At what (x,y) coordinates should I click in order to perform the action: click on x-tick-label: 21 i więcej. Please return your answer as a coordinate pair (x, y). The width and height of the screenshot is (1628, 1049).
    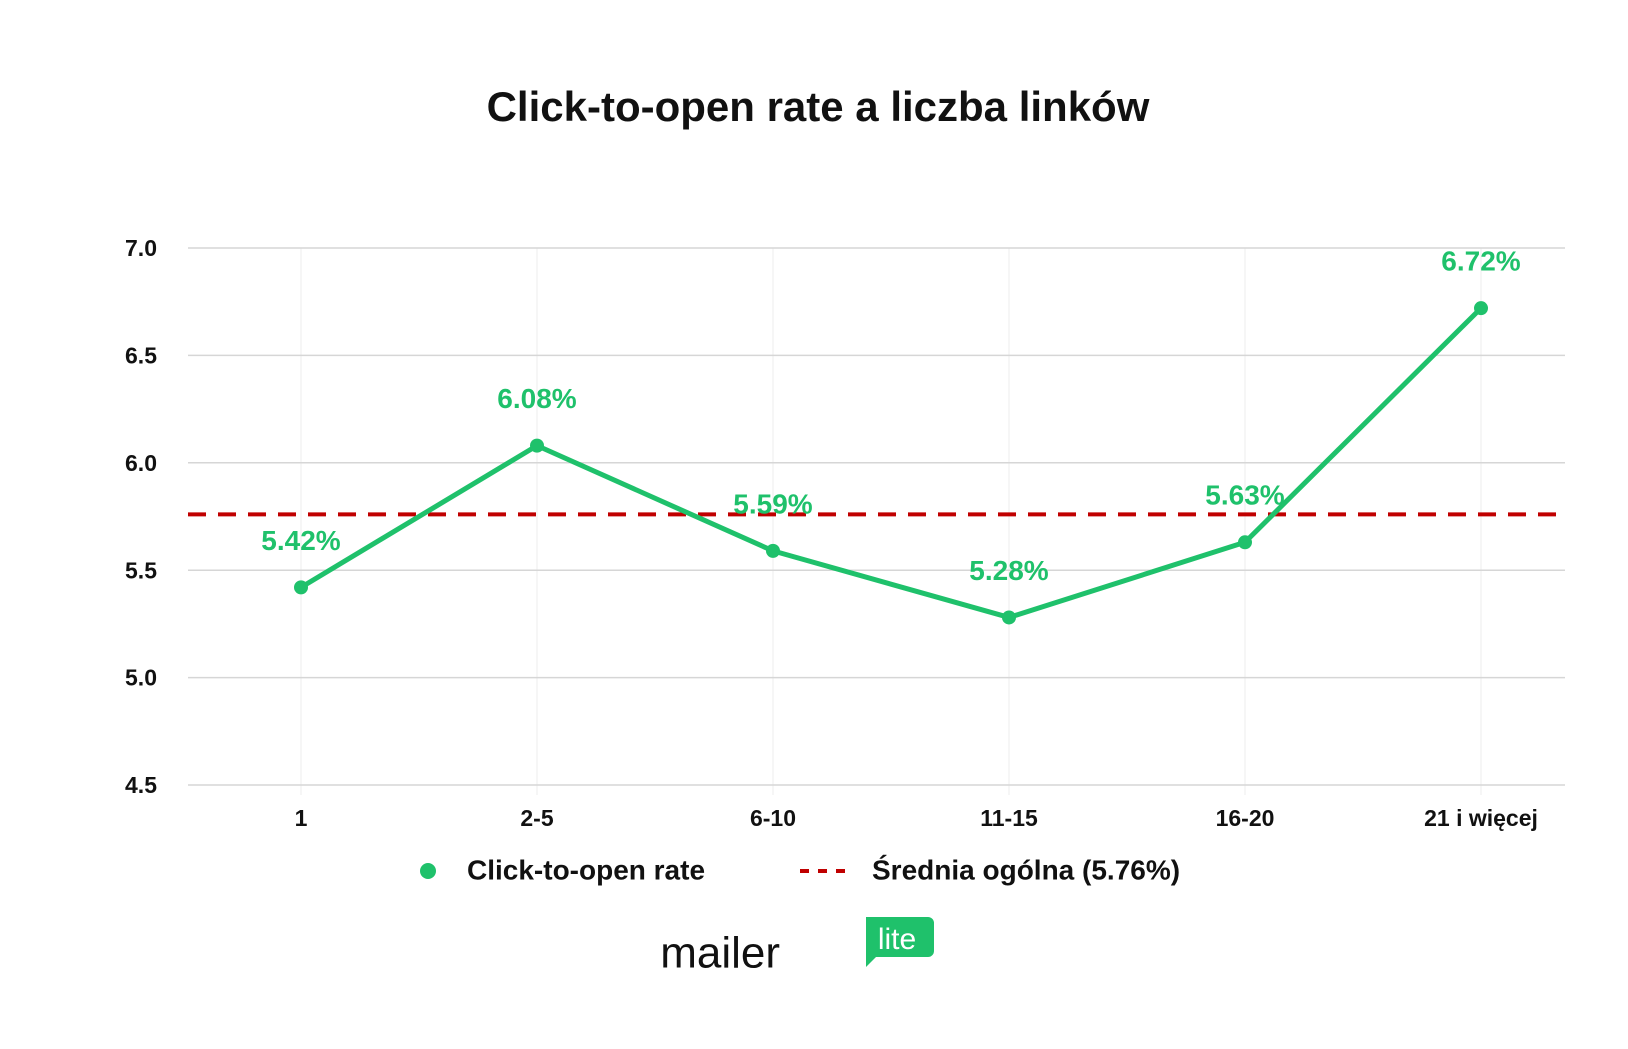
    Looking at the image, I should click on (1481, 818).